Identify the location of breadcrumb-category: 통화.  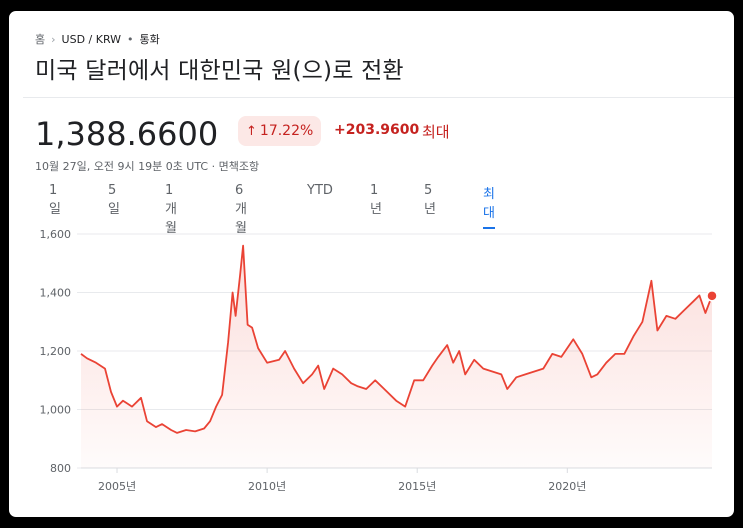
(149, 39).